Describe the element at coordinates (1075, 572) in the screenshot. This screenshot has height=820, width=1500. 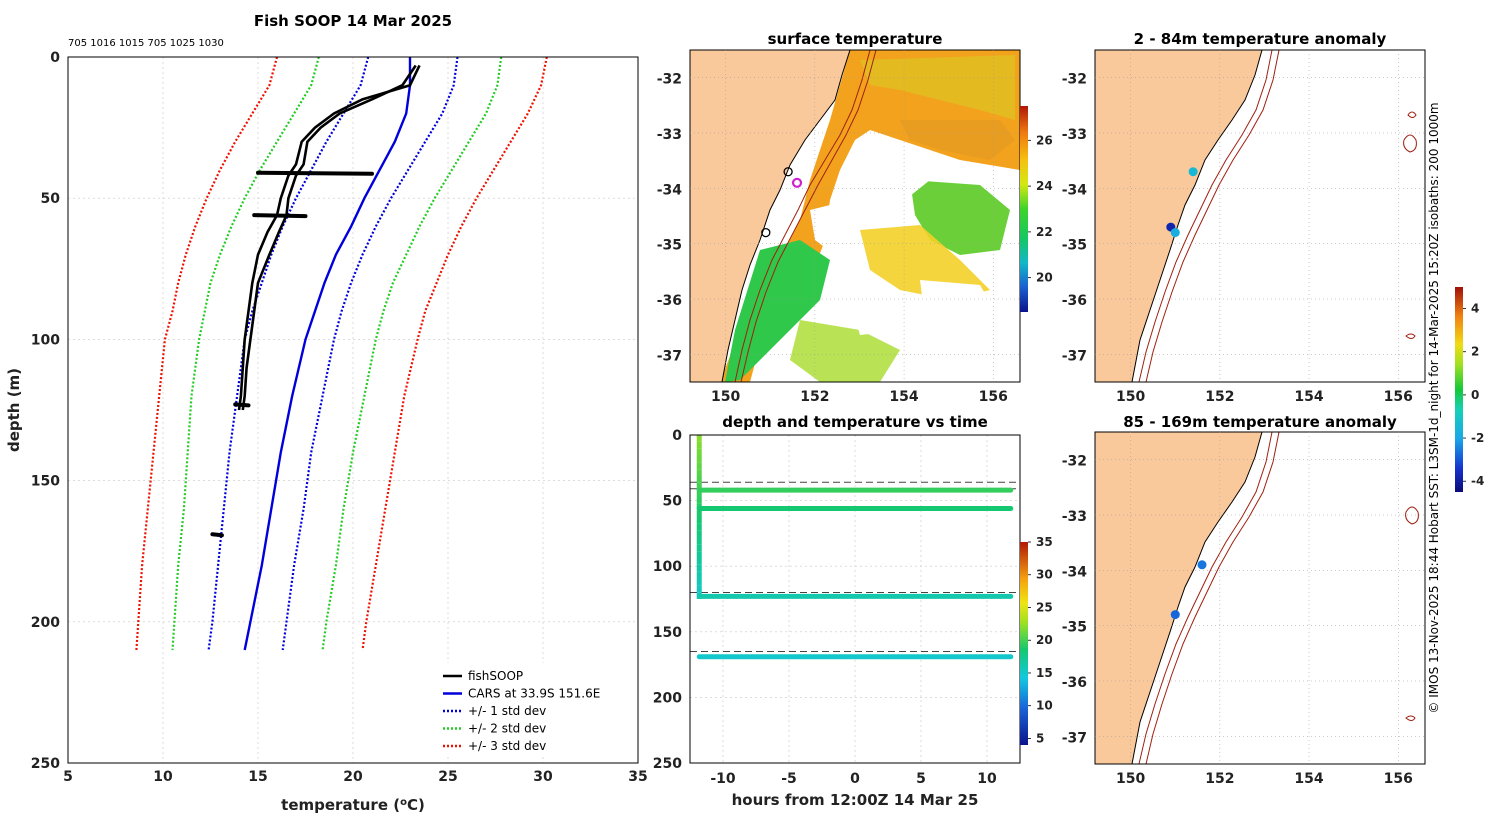
I see `anom2-lat-label: -34` at that location.